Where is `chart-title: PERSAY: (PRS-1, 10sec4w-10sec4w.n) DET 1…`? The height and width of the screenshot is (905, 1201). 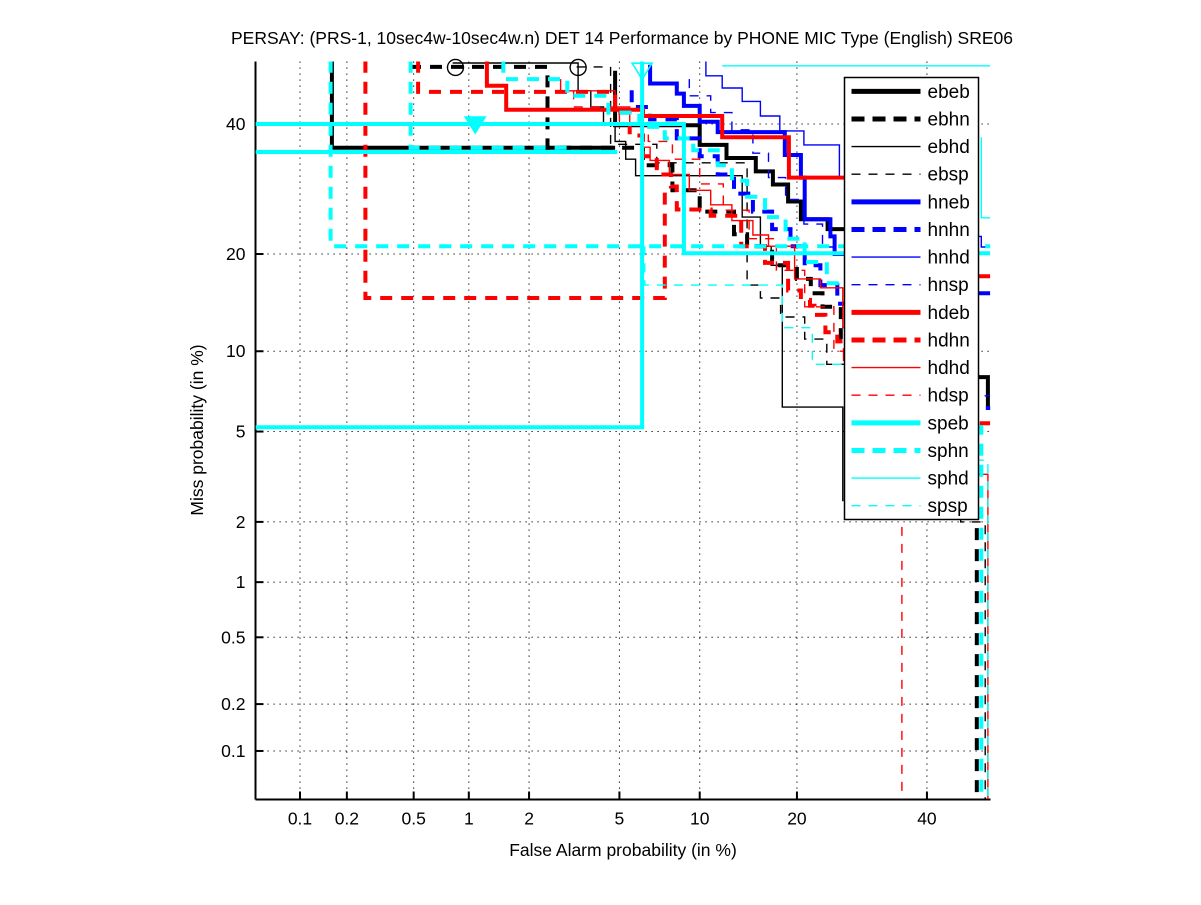 chart-title: PERSAY: (PRS-1, 10sec4w-10sec4w.n) DET 1… is located at coordinates (622, 38).